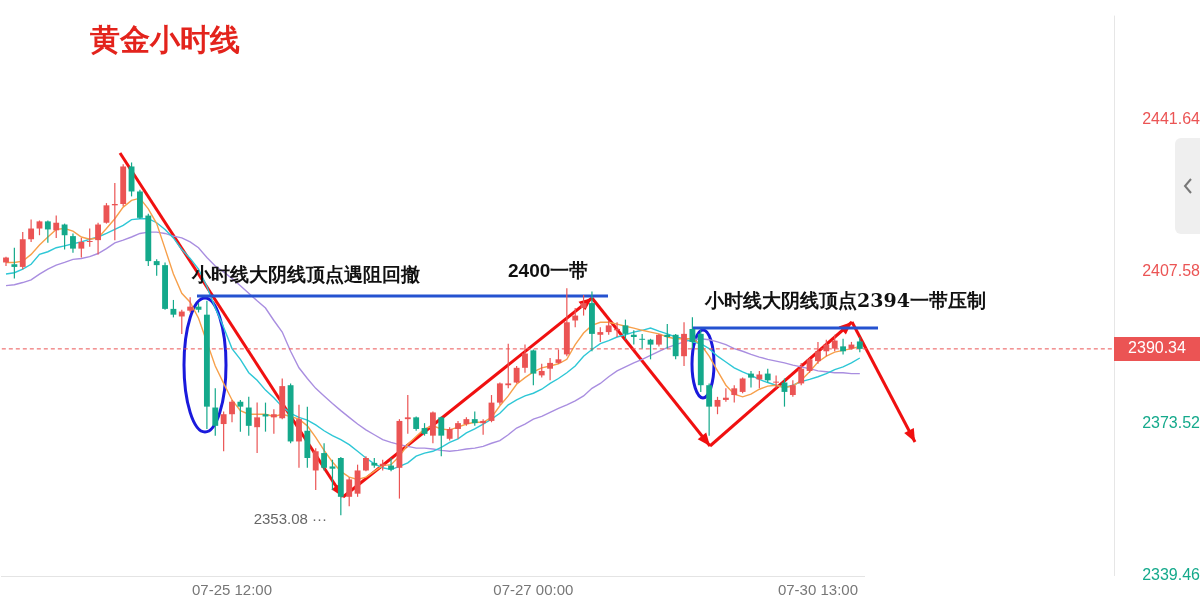 The width and height of the screenshot is (1200, 606). What do you see at coordinates (548, 271) in the screenshot?
I see `annotation: 2400一带` at bounding box center [548, 271].